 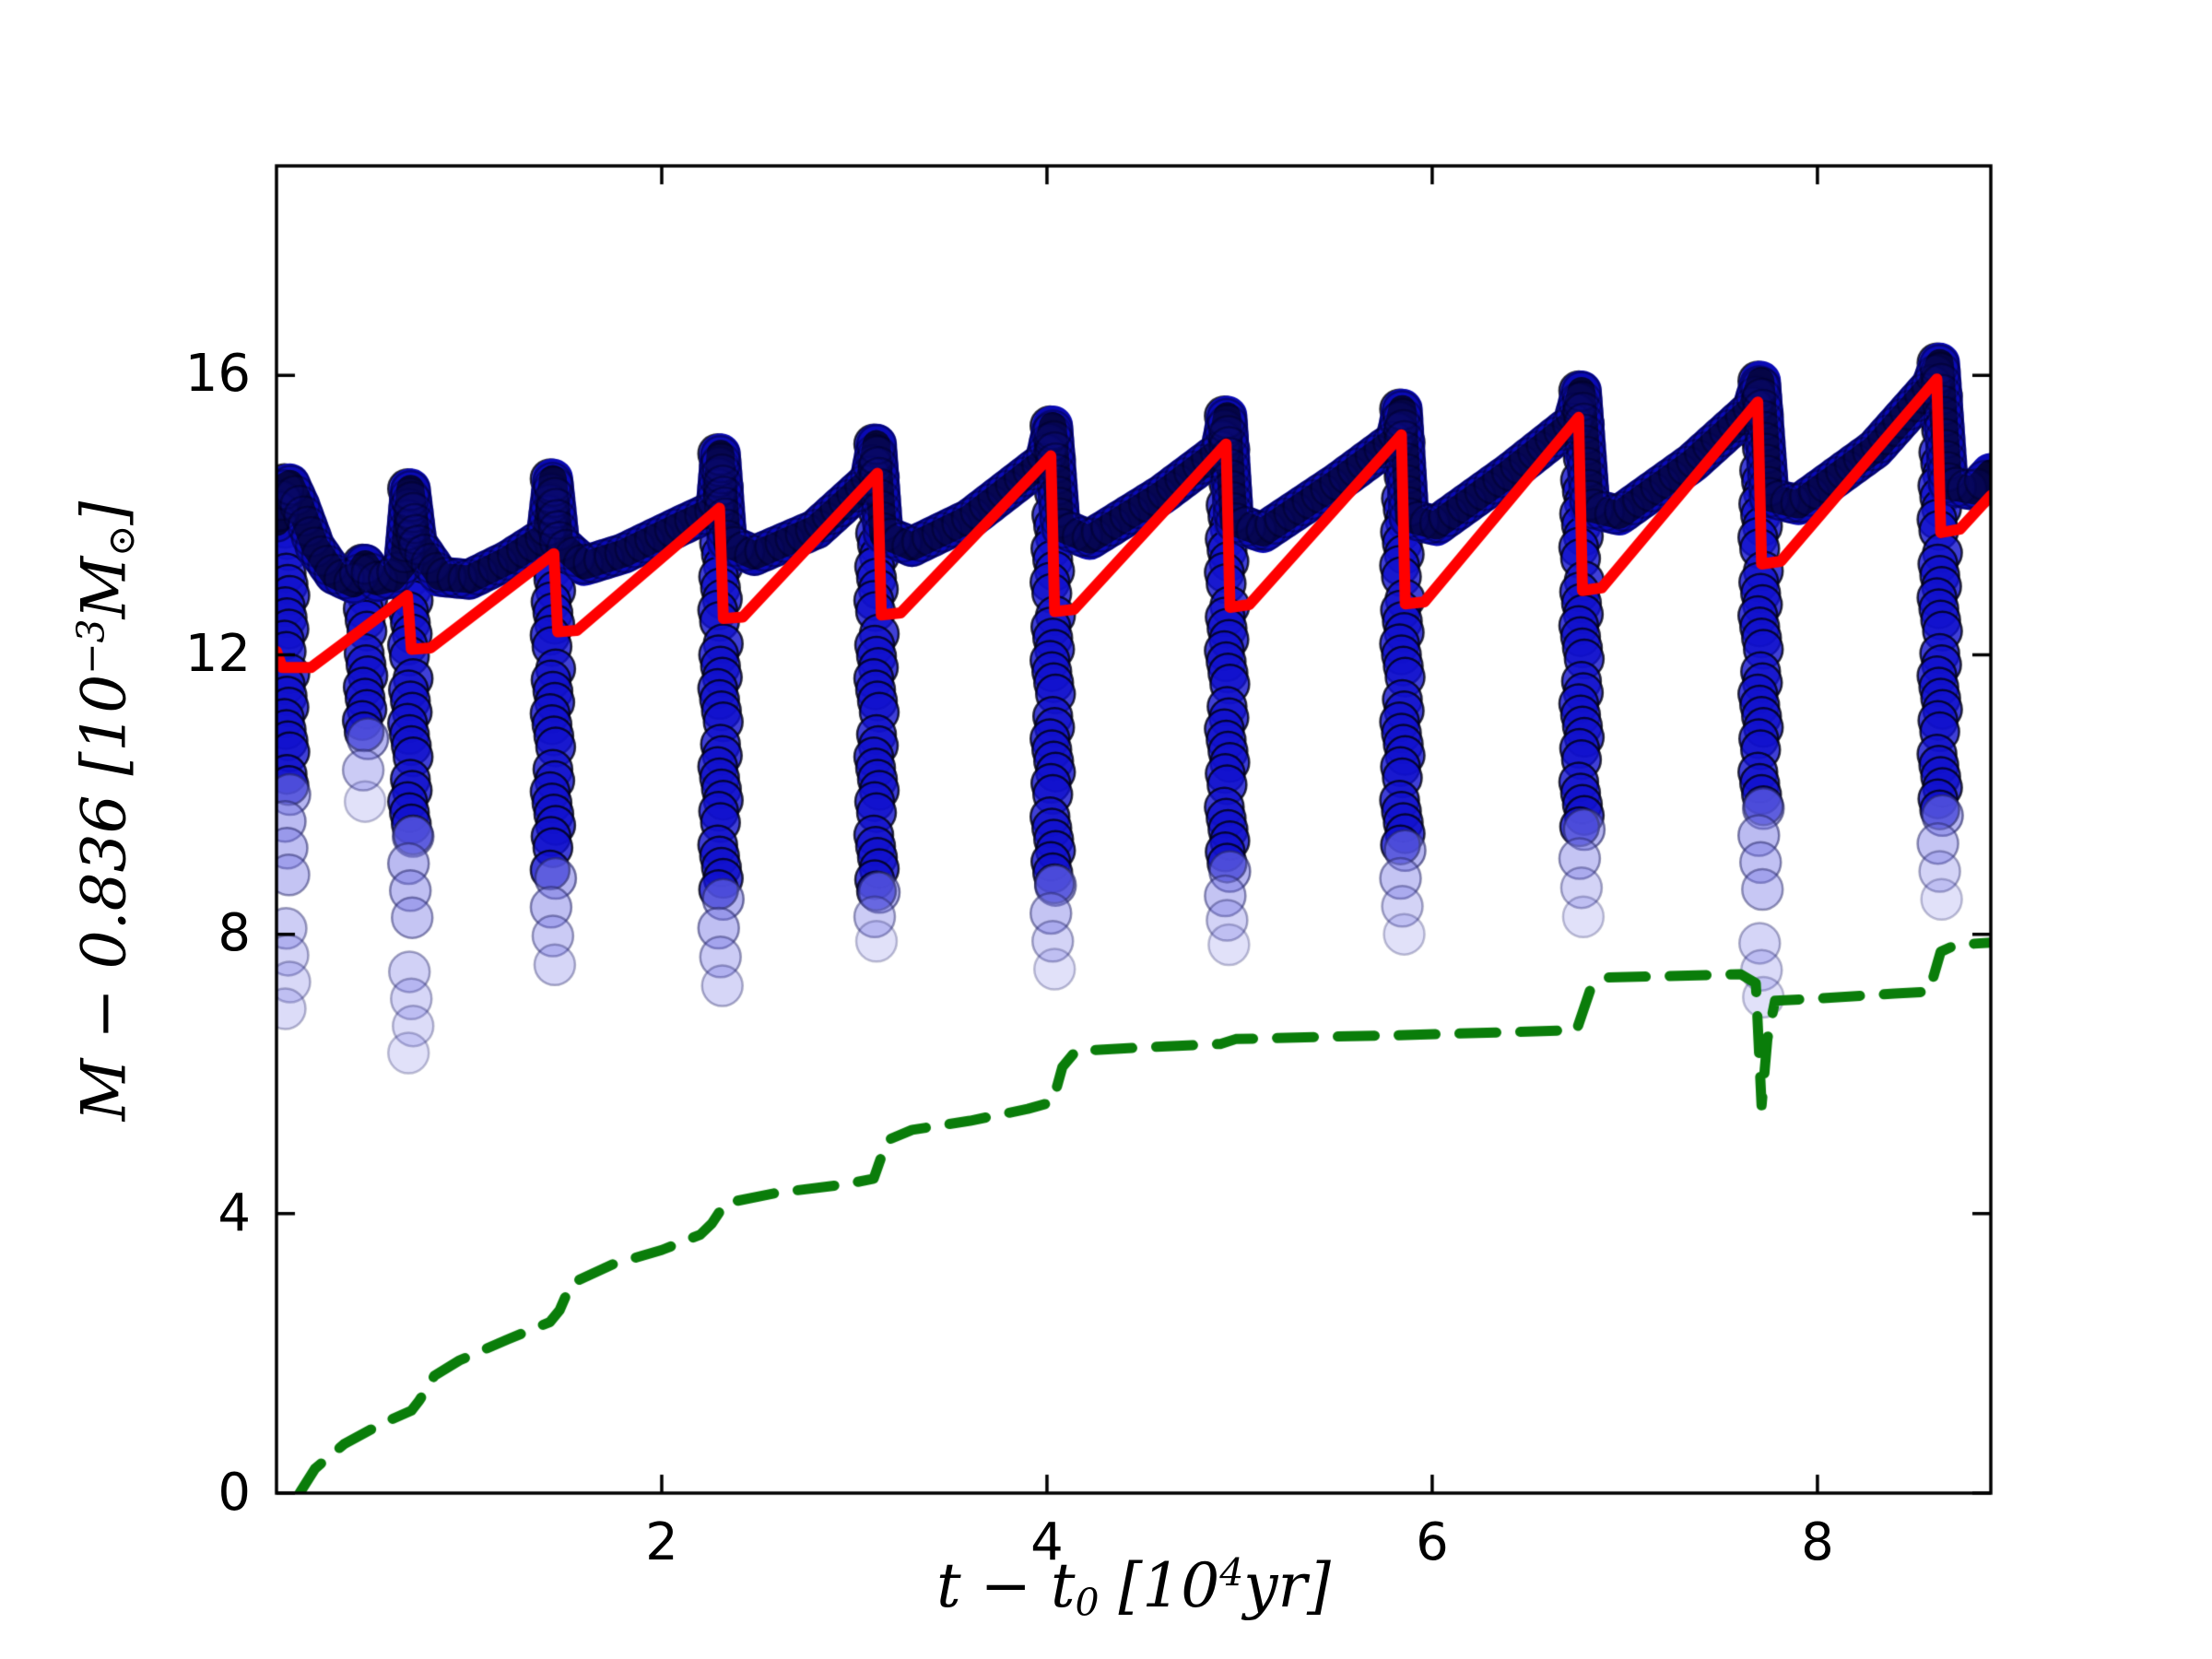 I want to click on y-tick-label-8: 8, so click(x=234, y=933).